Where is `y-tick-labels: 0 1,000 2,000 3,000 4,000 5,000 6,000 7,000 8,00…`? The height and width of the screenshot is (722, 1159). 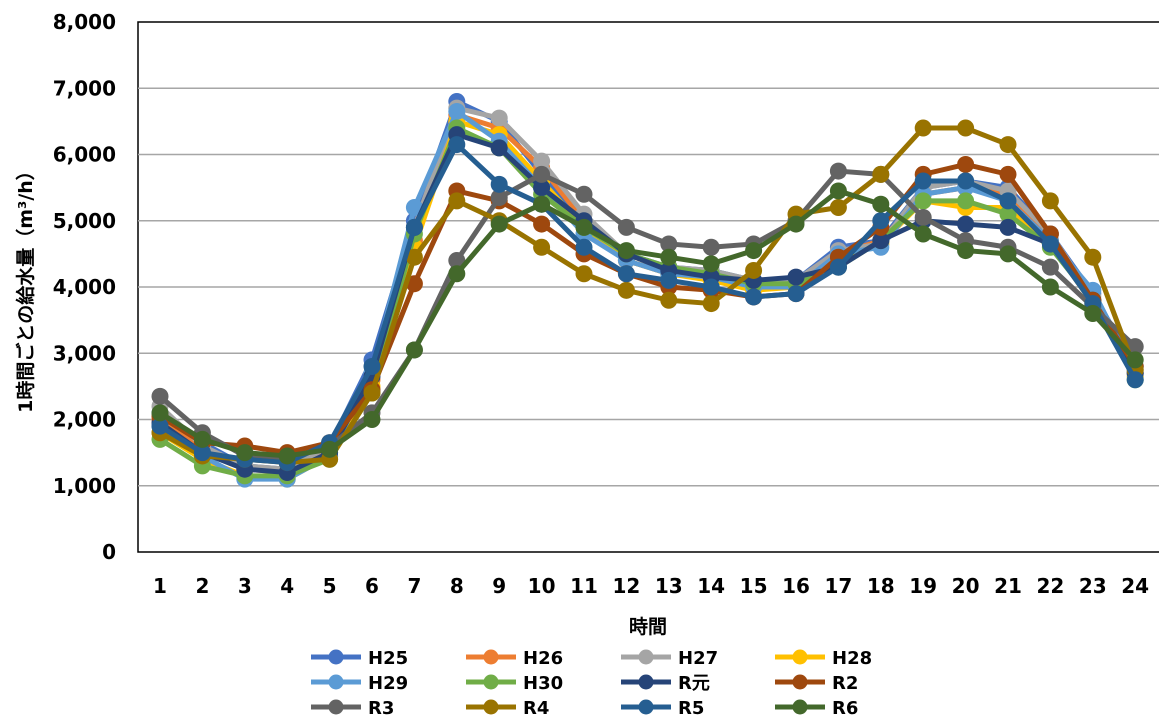
y-tick-labels: 0 1,000 2,000 3,000 4,000 5,000 6,000 7,000 8,00… is located at coordinates (84, 287).